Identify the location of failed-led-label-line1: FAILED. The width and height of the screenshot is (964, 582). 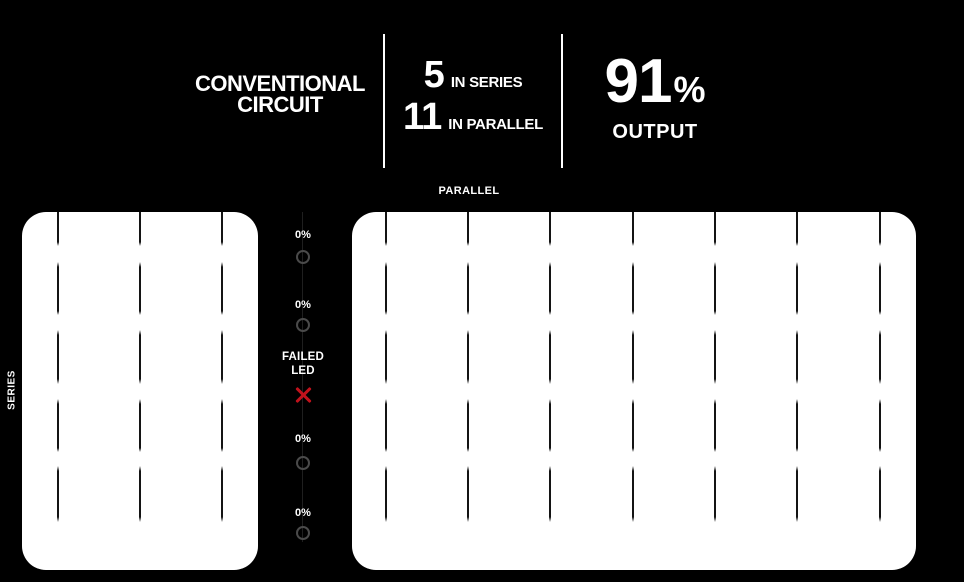
(303, 357).